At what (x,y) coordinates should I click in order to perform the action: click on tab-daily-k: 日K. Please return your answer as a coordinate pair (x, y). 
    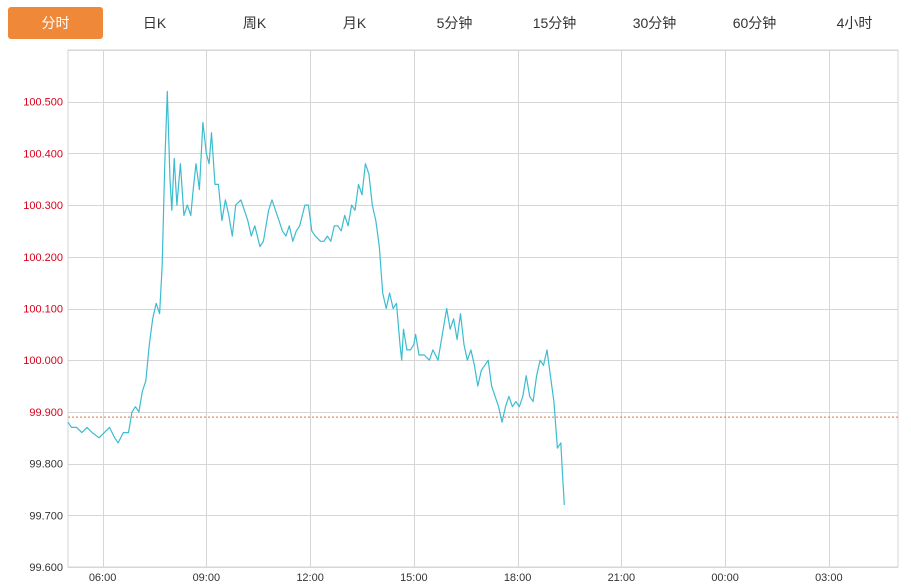
    Looking at the image, I should click on (154, 23).